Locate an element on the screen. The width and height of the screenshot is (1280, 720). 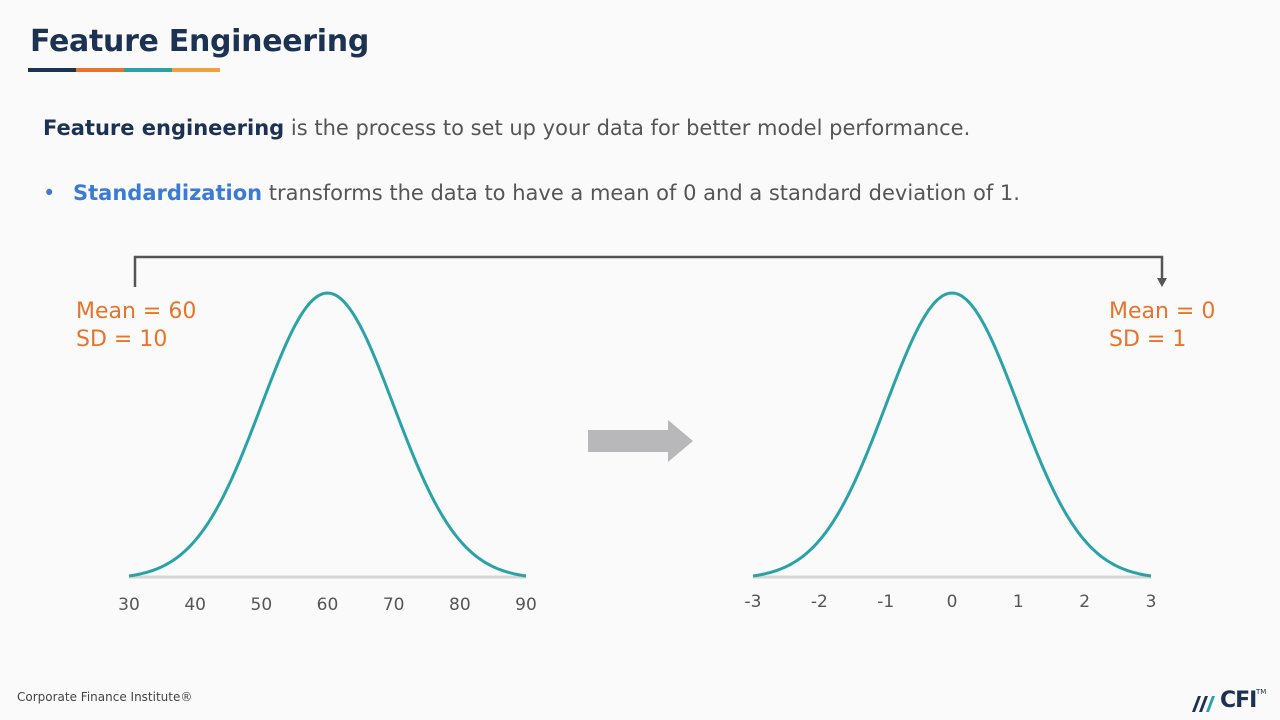
connector-bracket is located at coordinates (648, 271).